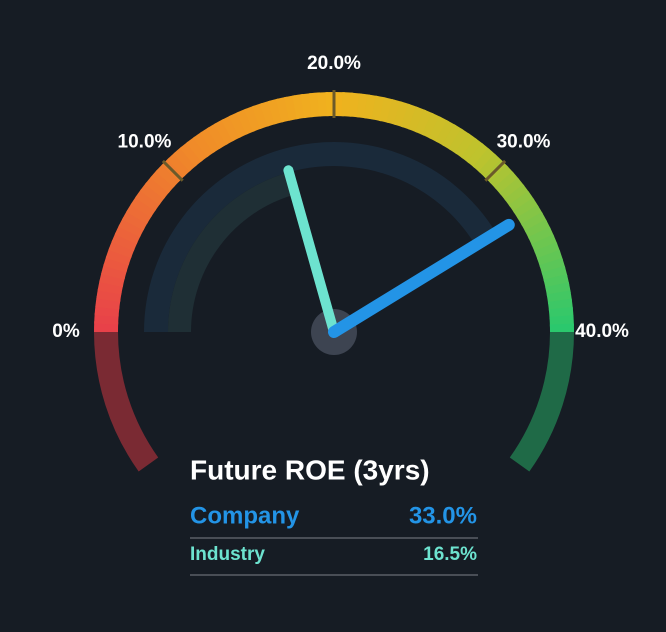 The image size is (666, 632). I want to click on tick-label: 40.0%, so click(602, 331).